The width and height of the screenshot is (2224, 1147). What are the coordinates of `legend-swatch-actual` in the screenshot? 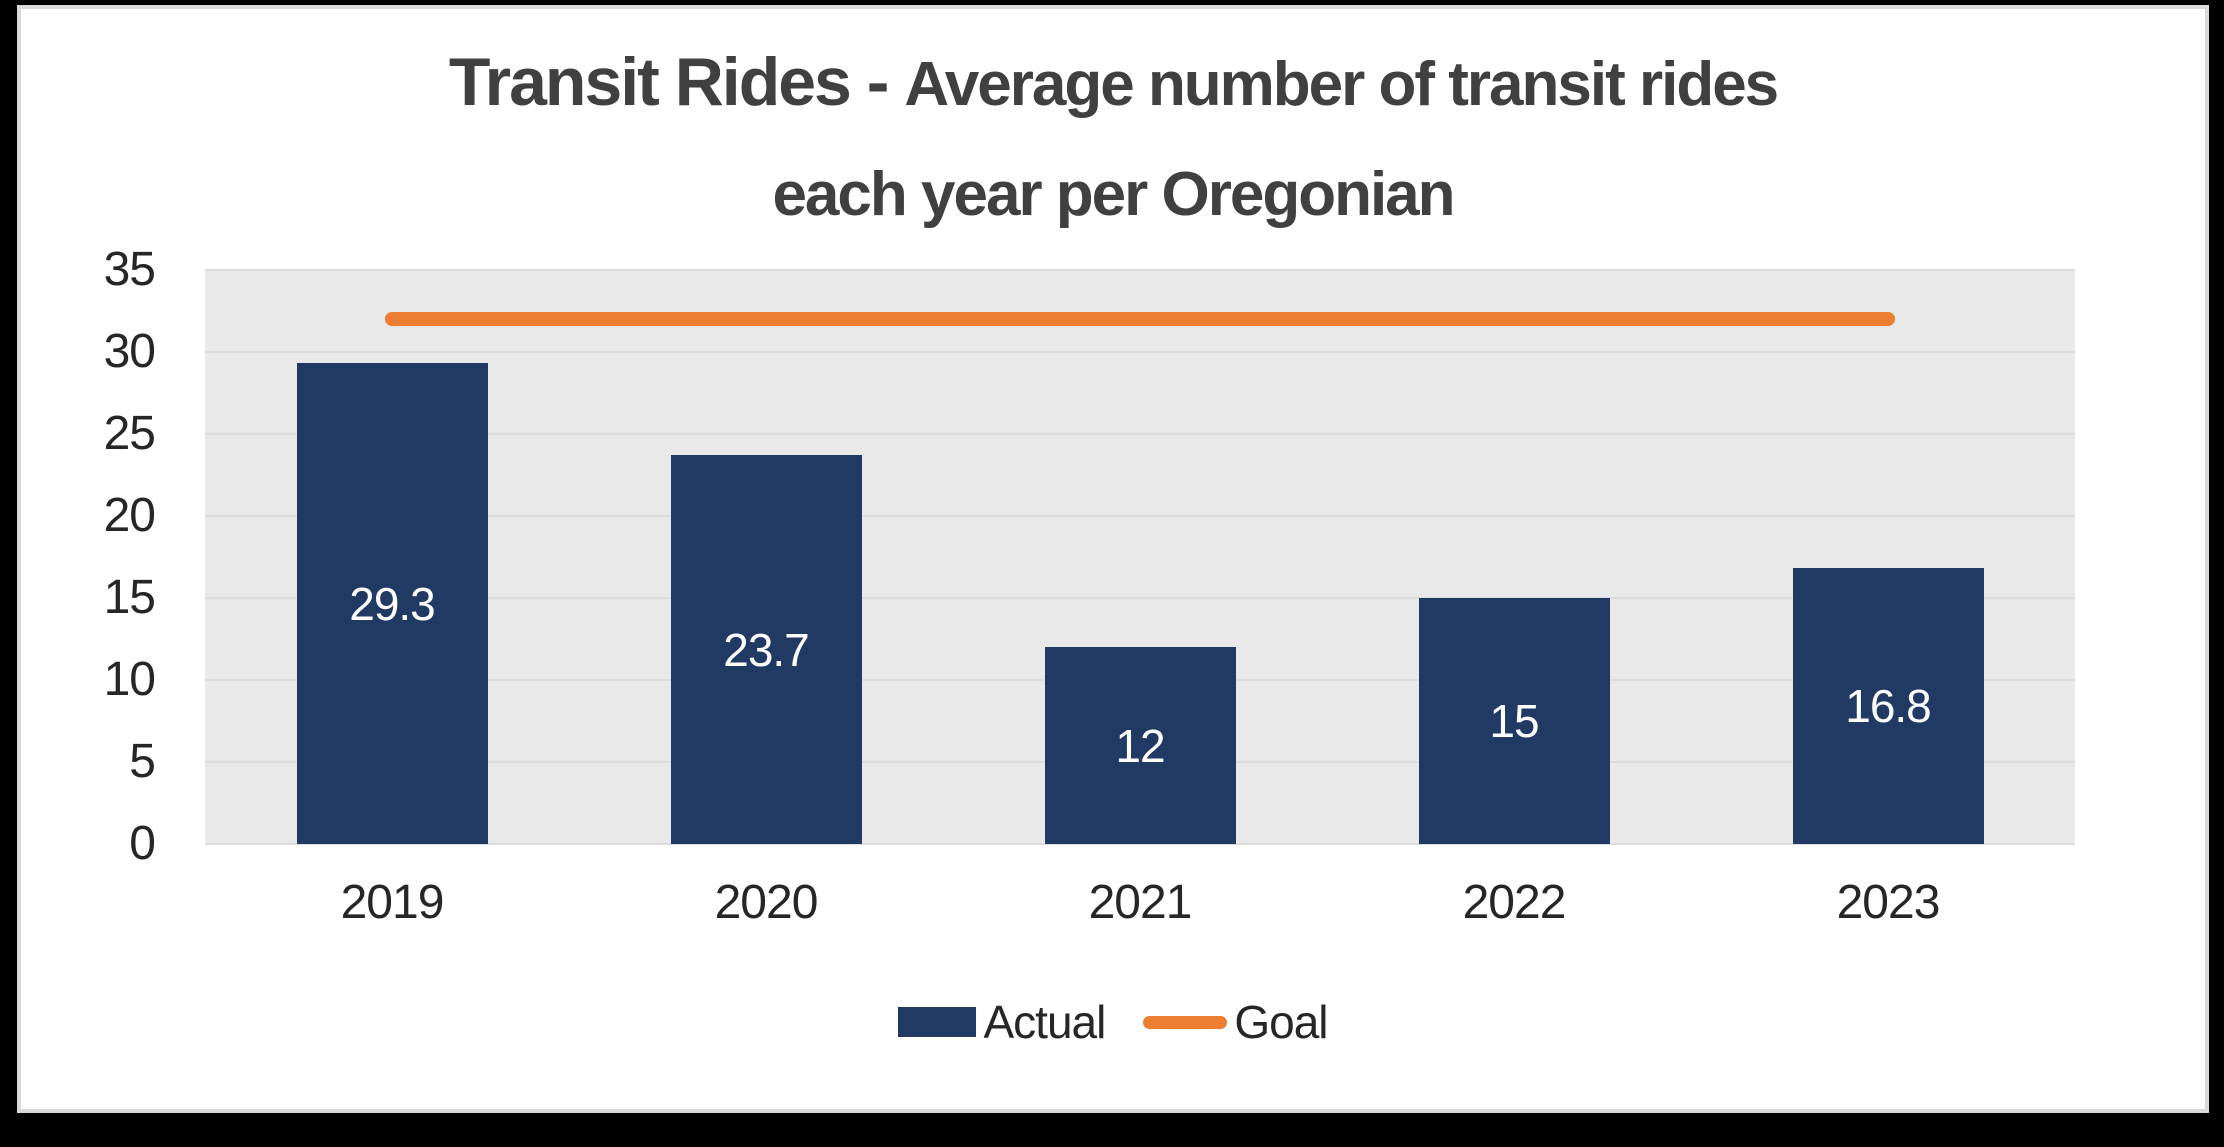 It's located at (937, 1022).